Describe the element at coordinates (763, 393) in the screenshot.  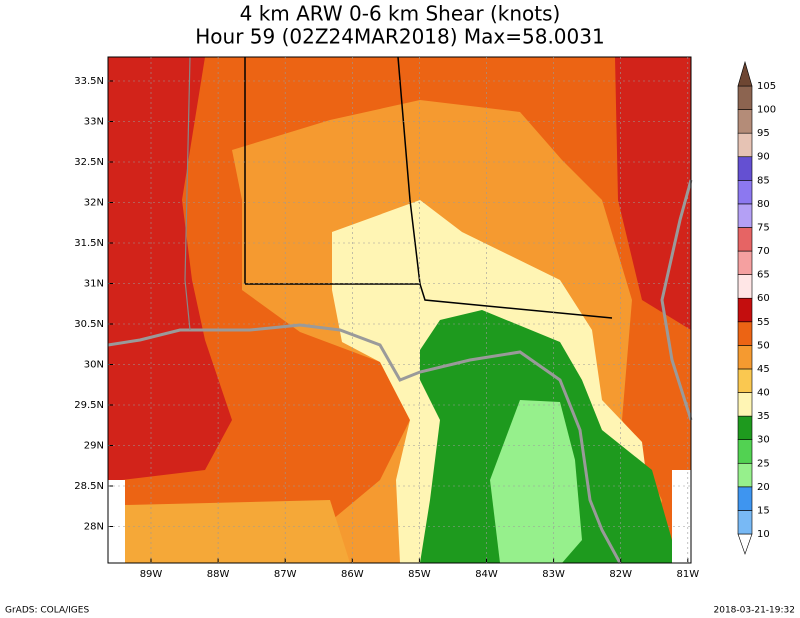
I see `colorbar-label: 40` at that location.